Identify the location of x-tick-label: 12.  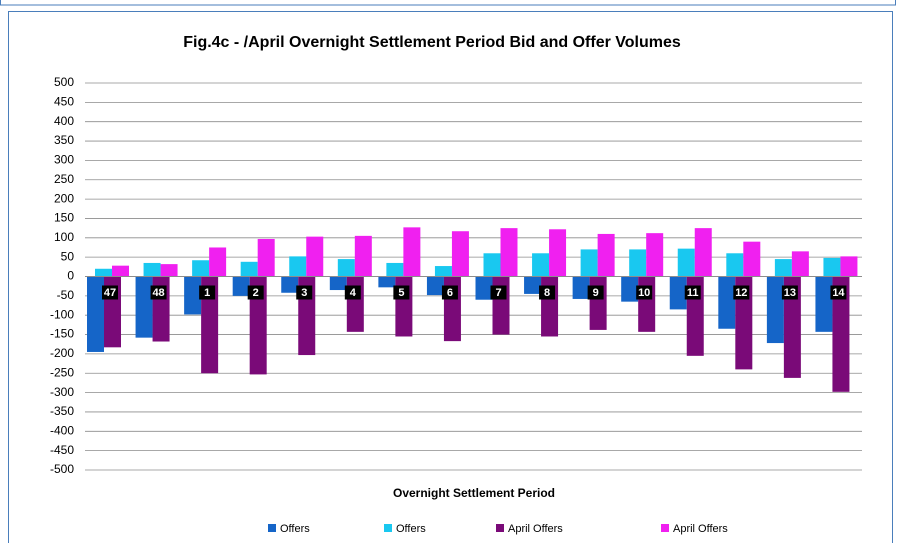
(741, 293).